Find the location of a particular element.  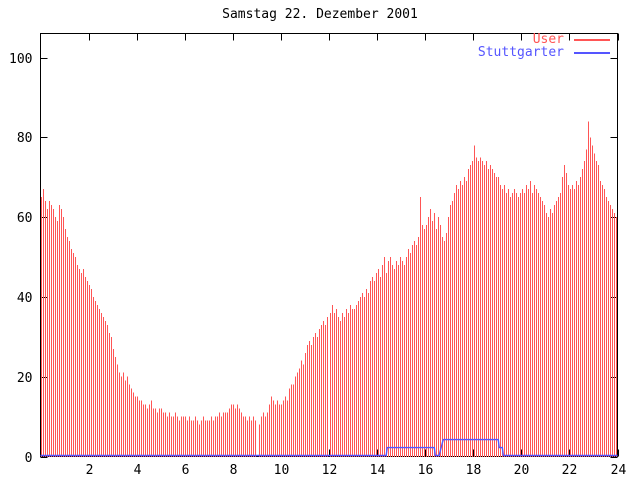

svg-text: 0 is located at coordinates (29, 458).